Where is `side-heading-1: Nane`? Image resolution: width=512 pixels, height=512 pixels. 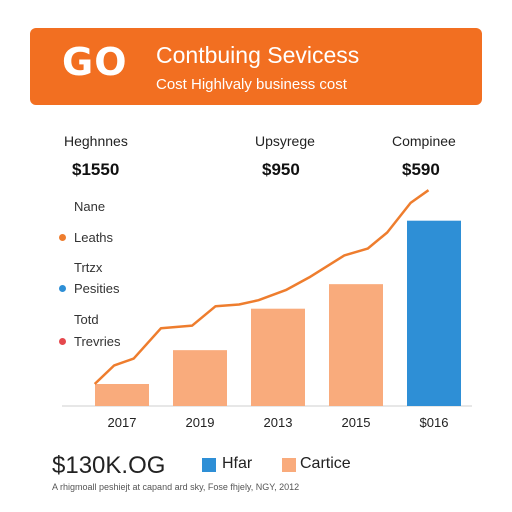
side-heading-1: Nane is located at coordinates (90, 206).